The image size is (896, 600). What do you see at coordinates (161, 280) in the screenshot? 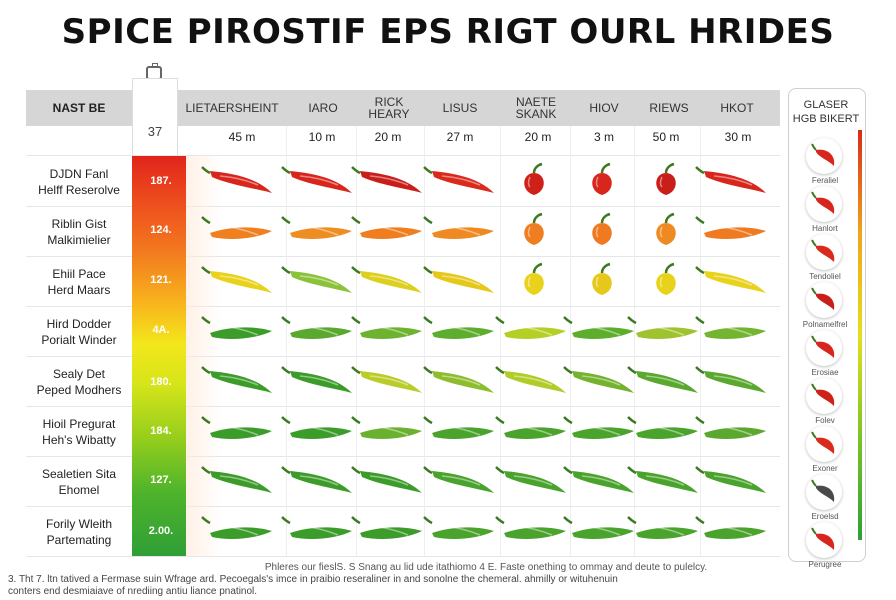
I see `heat-value: 121.` at bounding box center [161, 280].